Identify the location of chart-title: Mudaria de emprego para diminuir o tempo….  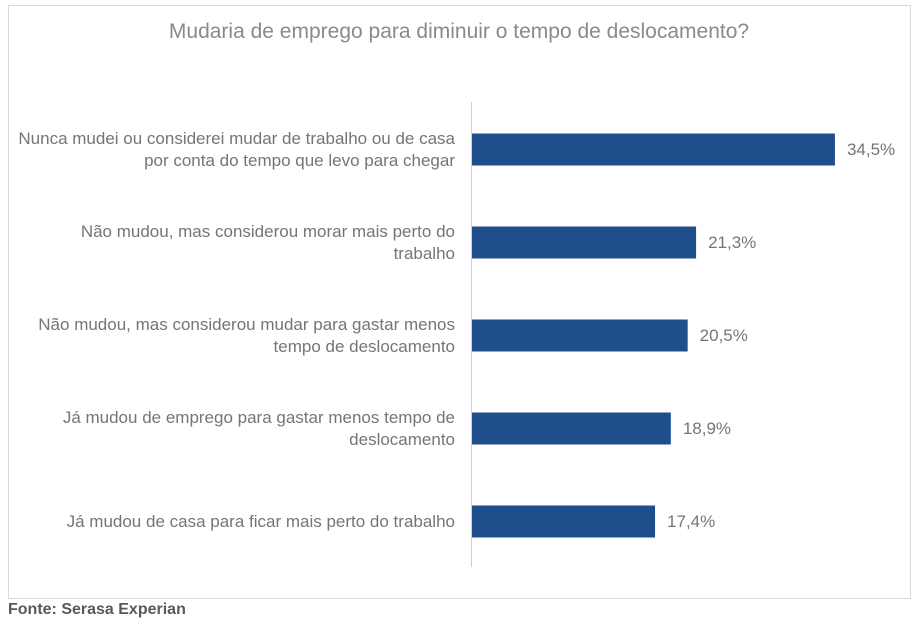
(459, 31).